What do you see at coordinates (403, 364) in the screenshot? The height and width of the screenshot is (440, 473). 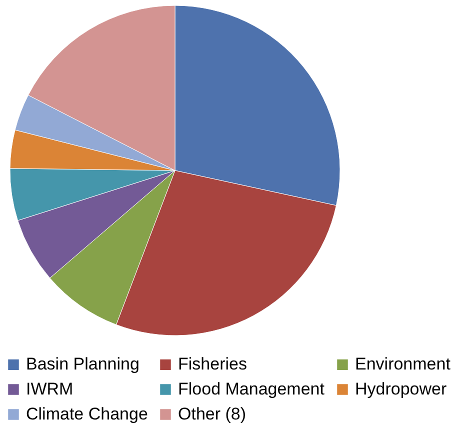 I see `legend-label: Environment` at bounding box center [403, 364].